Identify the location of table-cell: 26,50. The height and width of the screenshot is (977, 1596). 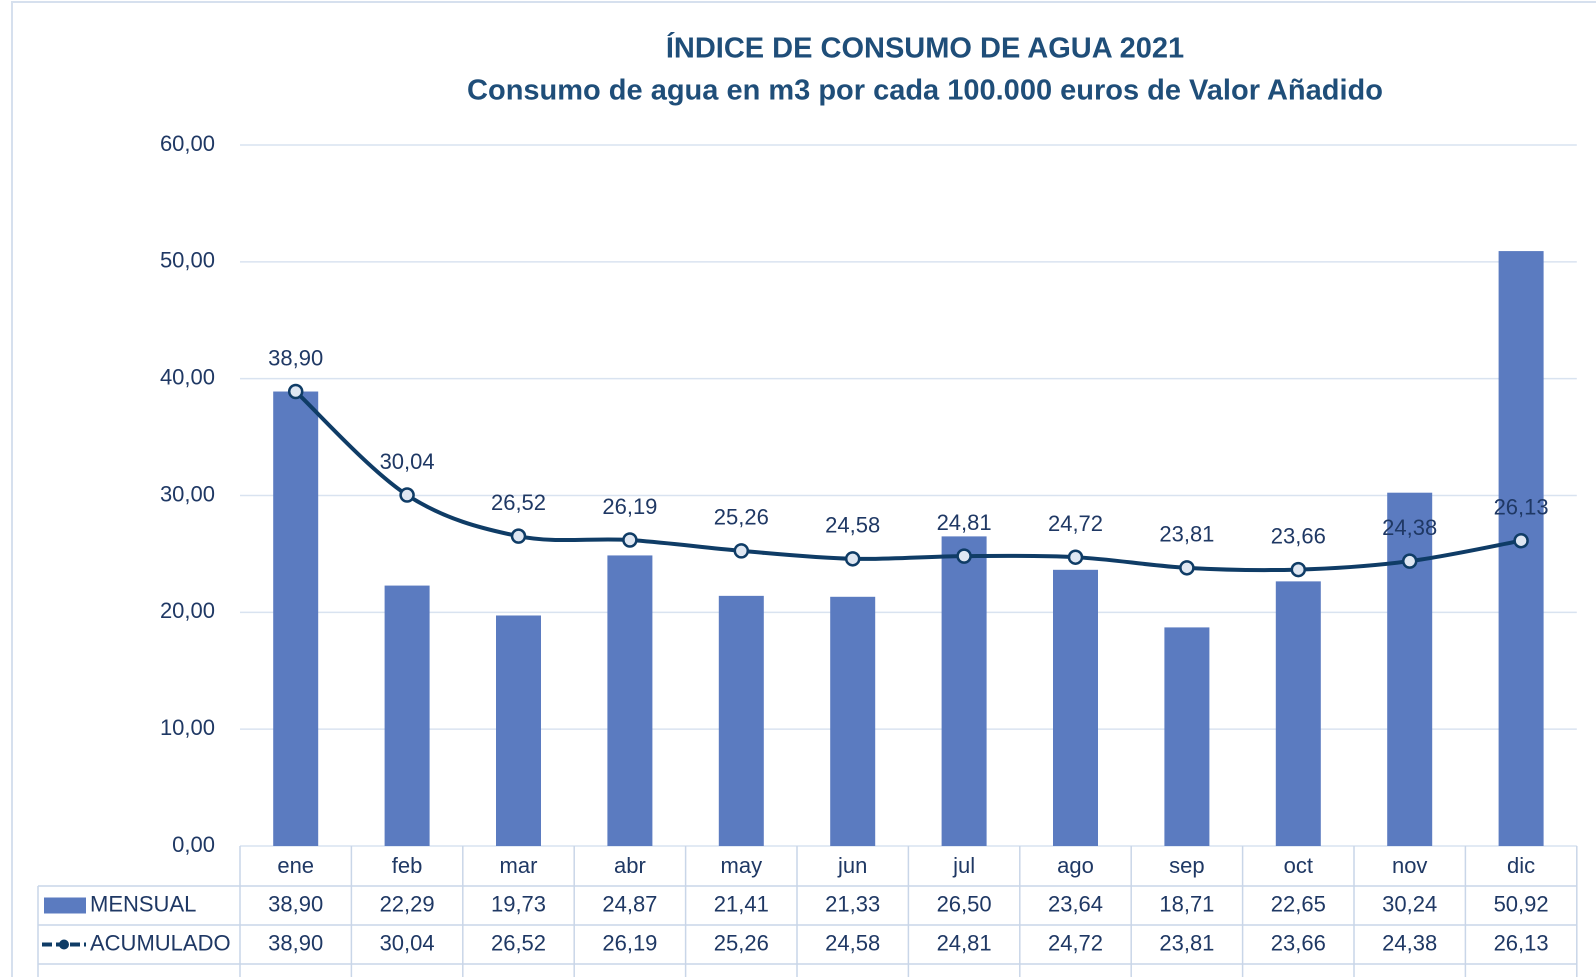
(964, 903).